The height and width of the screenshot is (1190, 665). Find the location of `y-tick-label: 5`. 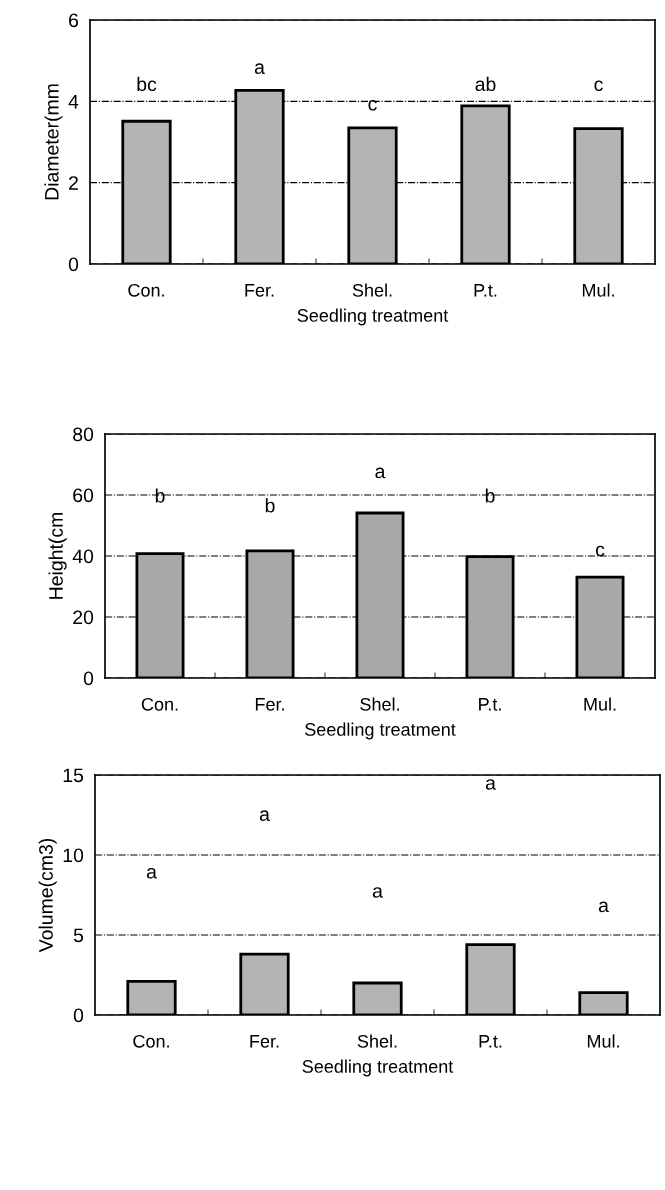

y-tick-label: 5 is located at coordinates (78, 935).